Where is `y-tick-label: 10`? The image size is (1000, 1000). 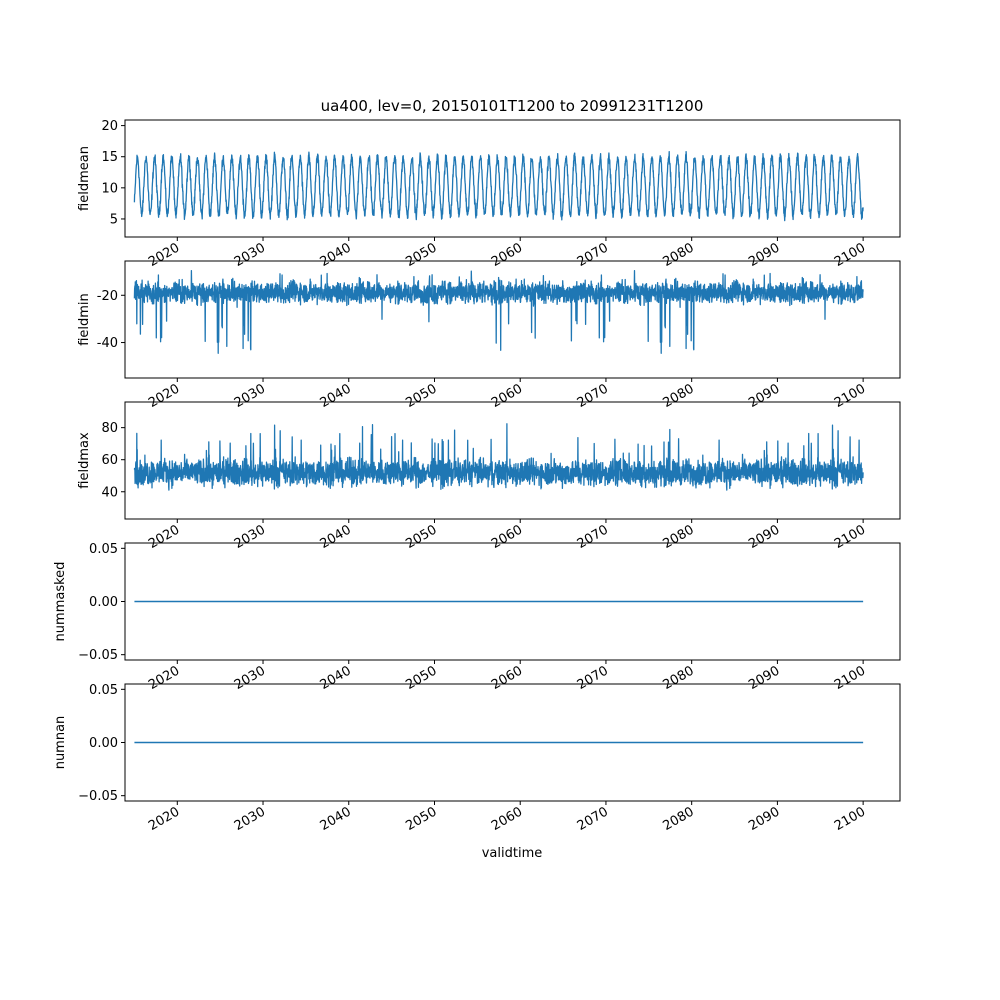
y-tick-label: 10 is located at coordinates (109, 188).